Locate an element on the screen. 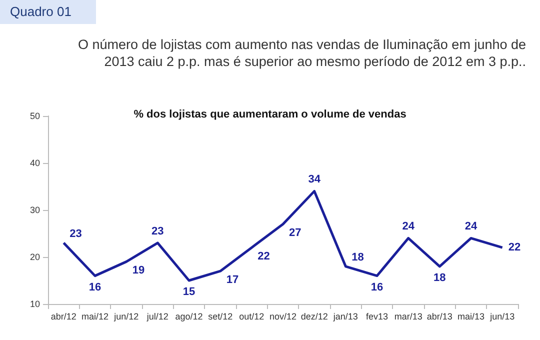 This screenshot has width=540, height=340. data-label: 17 is located at coordinates (232, 280).